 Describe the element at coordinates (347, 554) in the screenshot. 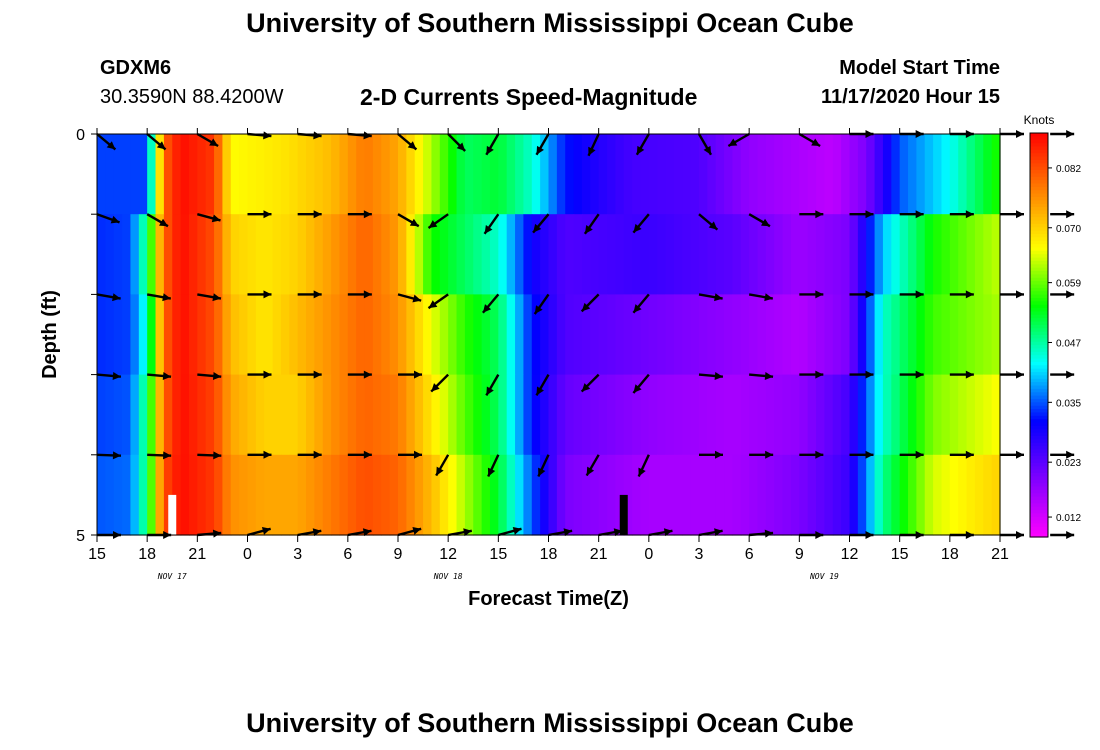

I see `x-tick-label: 6` at that location.